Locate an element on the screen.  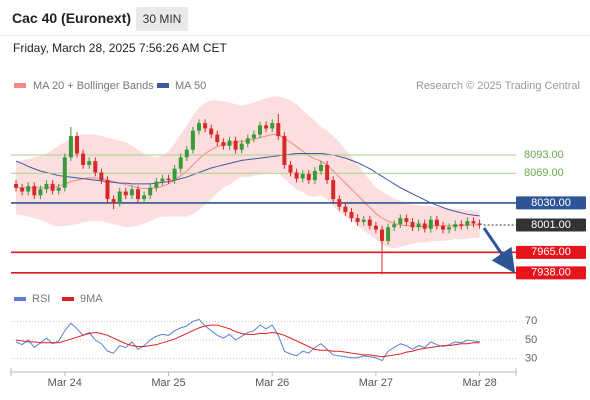
instrument-title: Cac 40 (Euronext) is located at coordinates (72, 18).